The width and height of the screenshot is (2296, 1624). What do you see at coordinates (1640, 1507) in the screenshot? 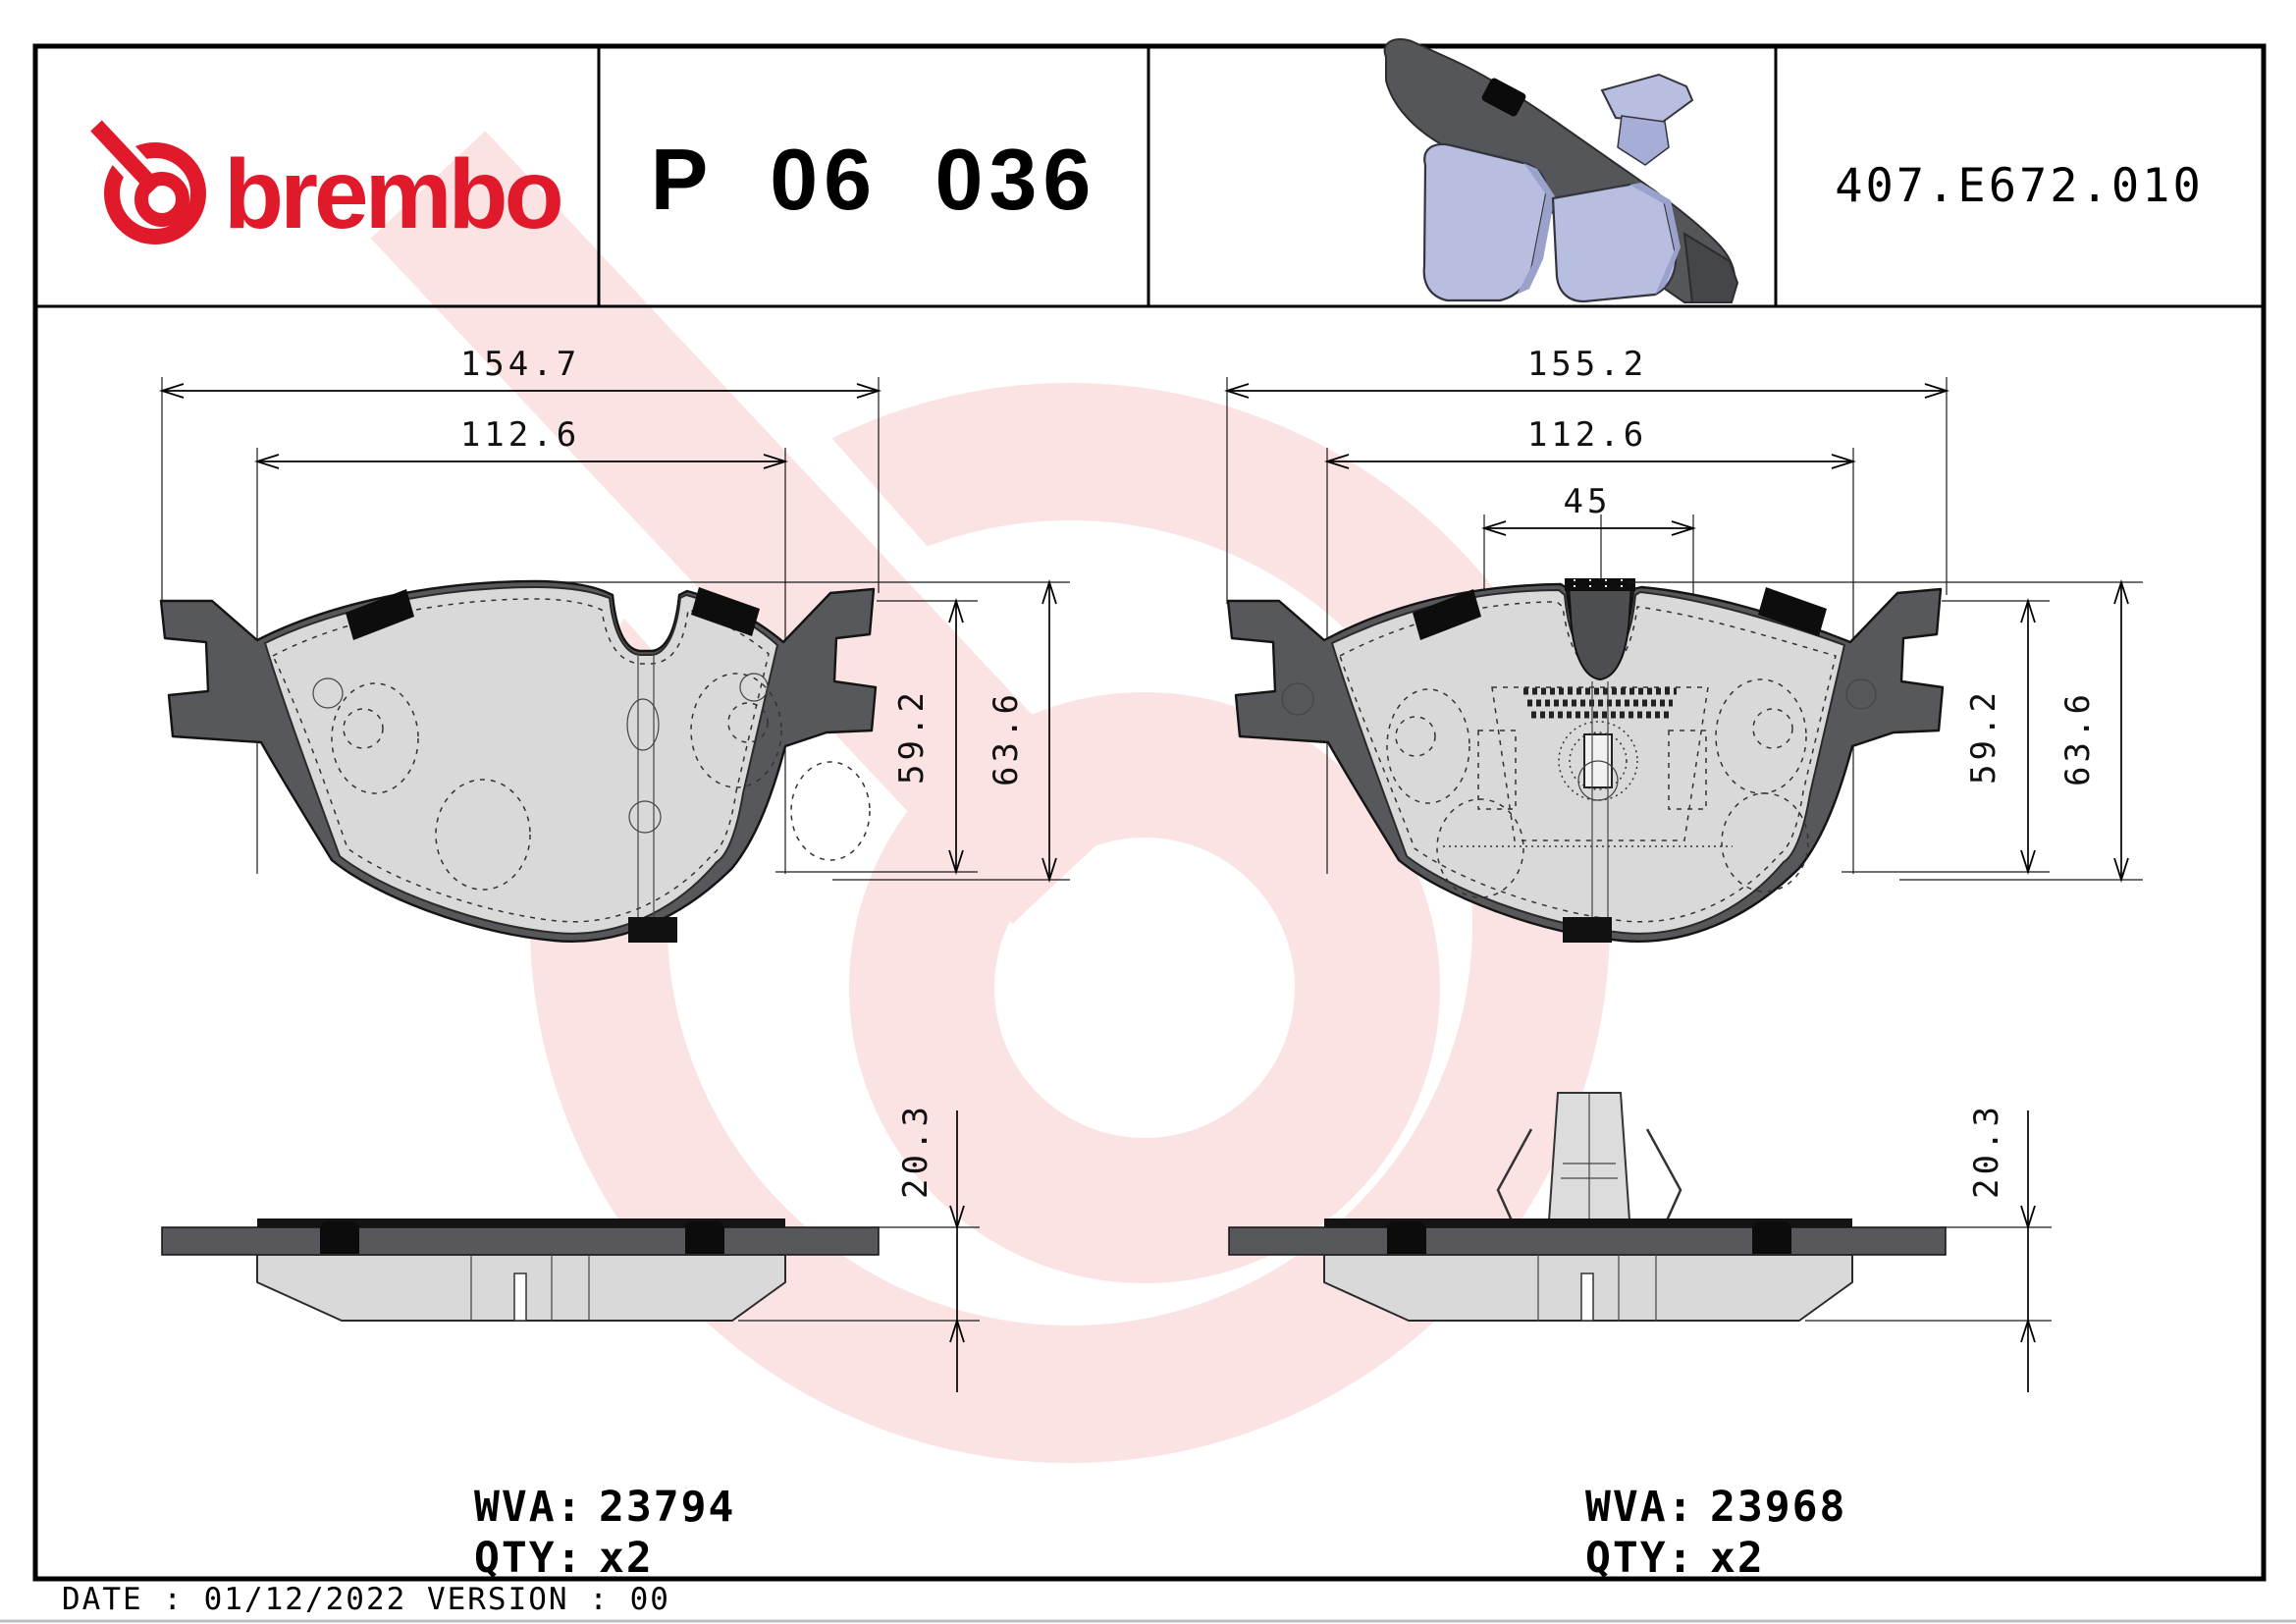
I see `right-wva-label: WVA:` at bounding box center [1640, 1507].